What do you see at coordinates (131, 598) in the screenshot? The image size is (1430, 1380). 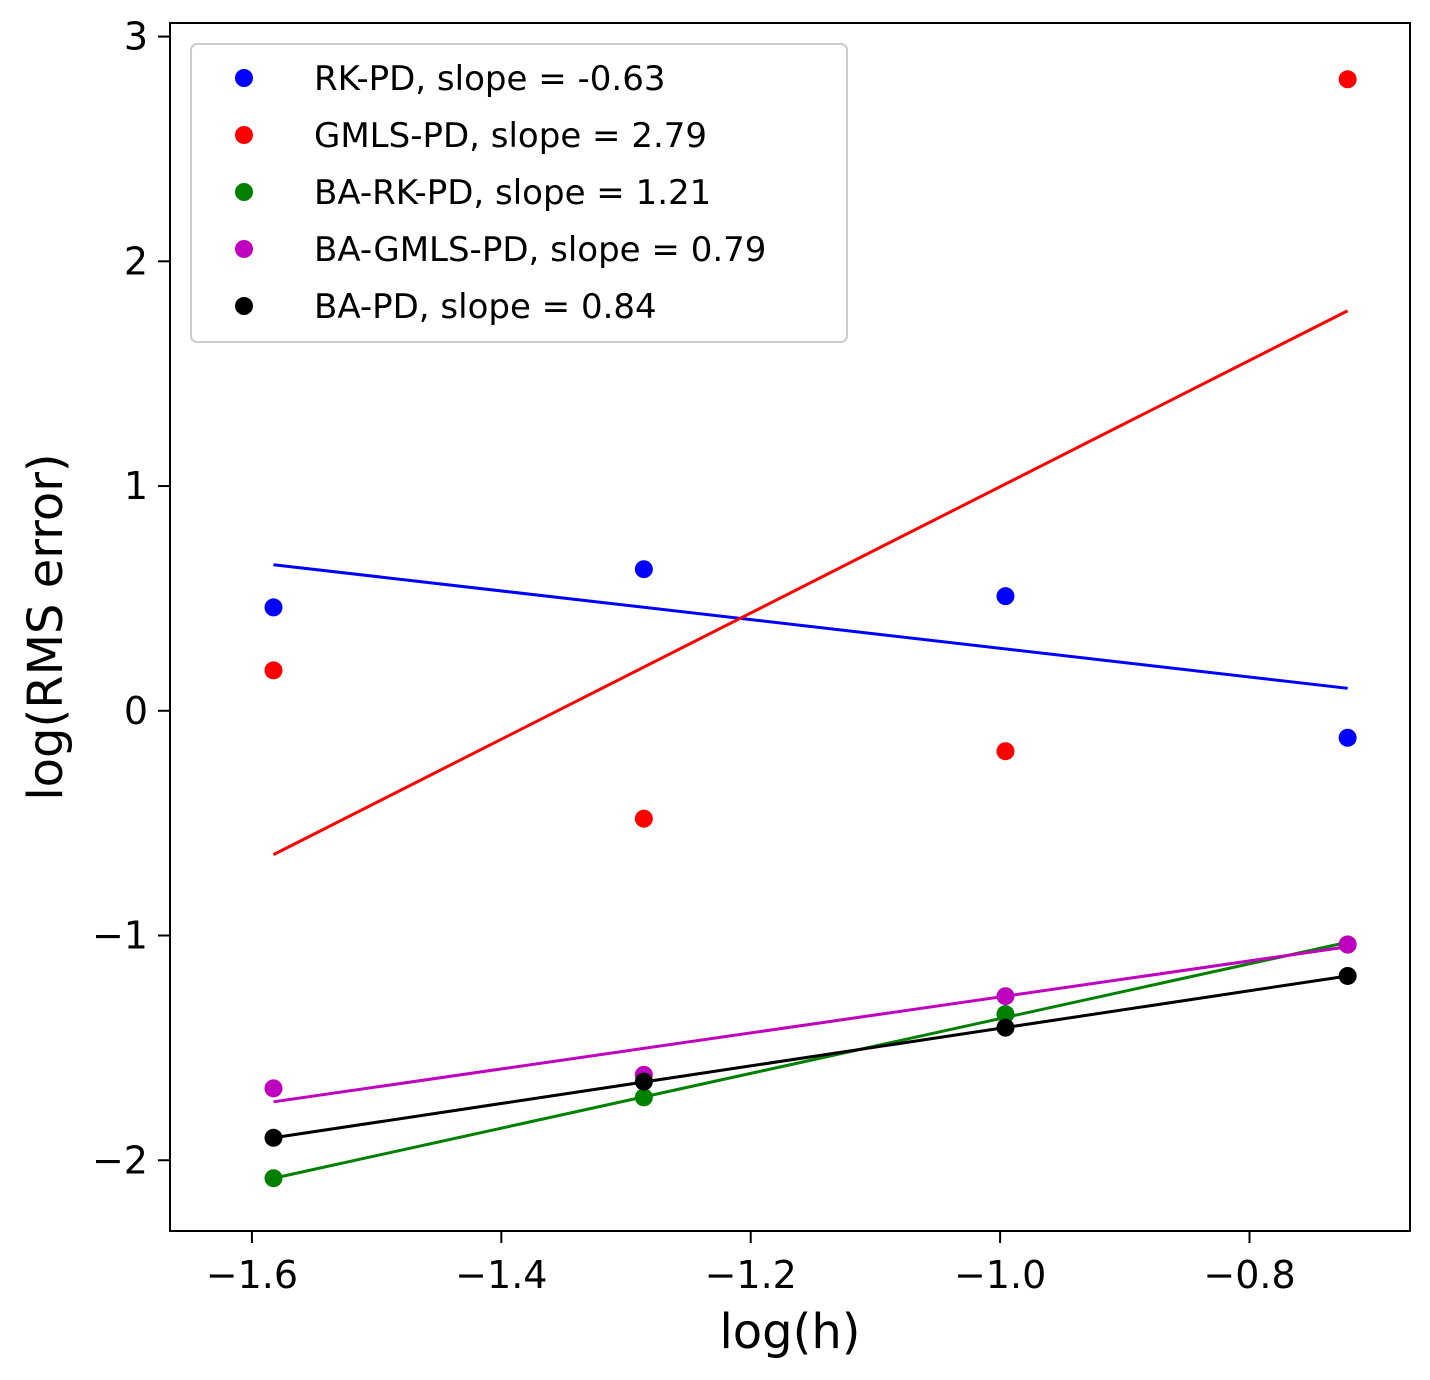 I see `y-axis-ticks: −2 −1 0 1 2 3` at bounding box center [131, 598].